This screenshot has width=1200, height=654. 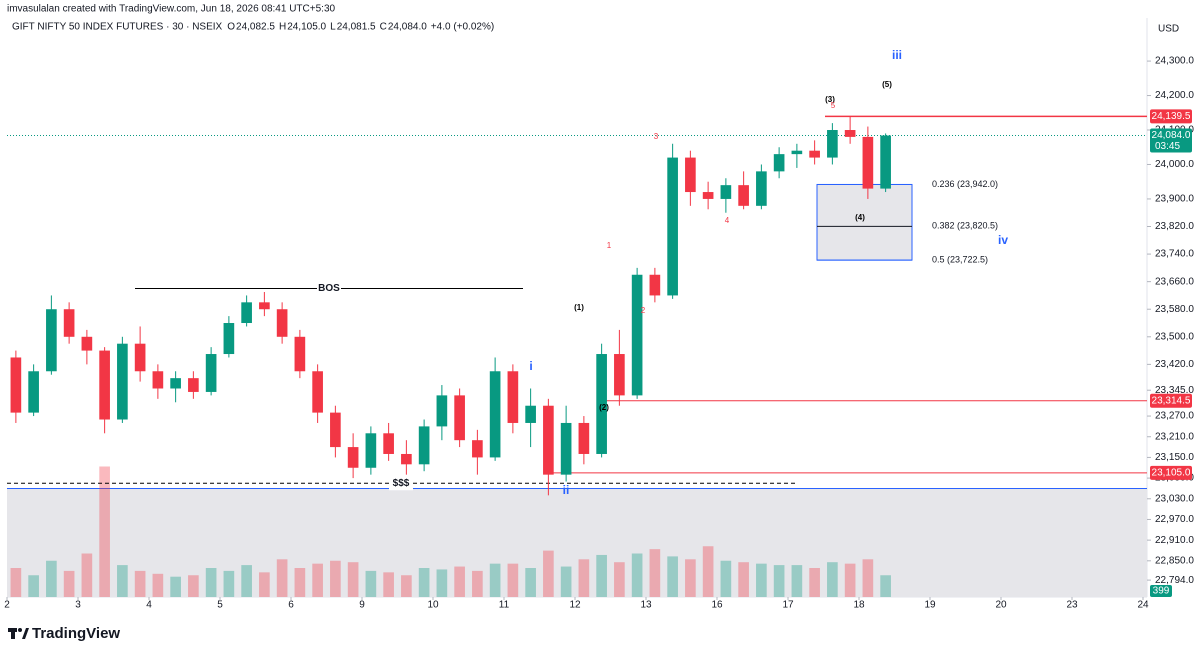 I want to click on annotation-label: BOS, so click(x=329, y=288).